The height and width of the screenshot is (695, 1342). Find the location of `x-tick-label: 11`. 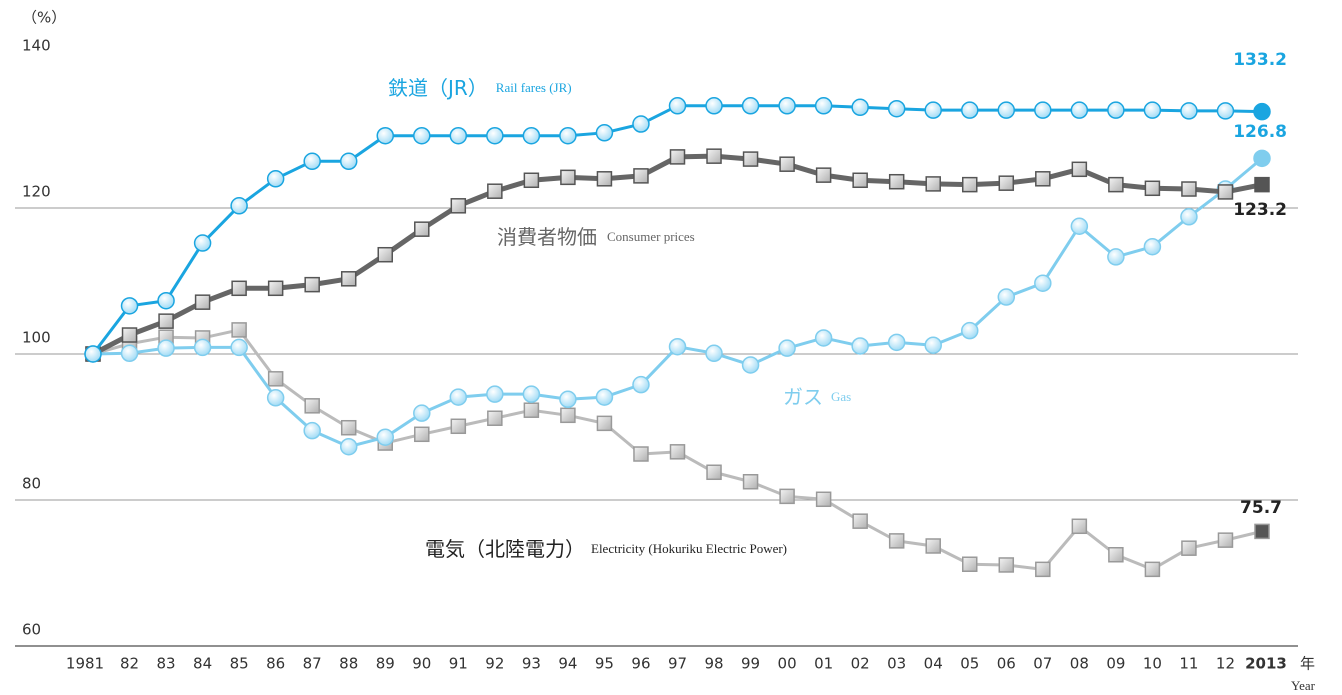

x-tick-label: 11 is located at coordinates (1188, 664).